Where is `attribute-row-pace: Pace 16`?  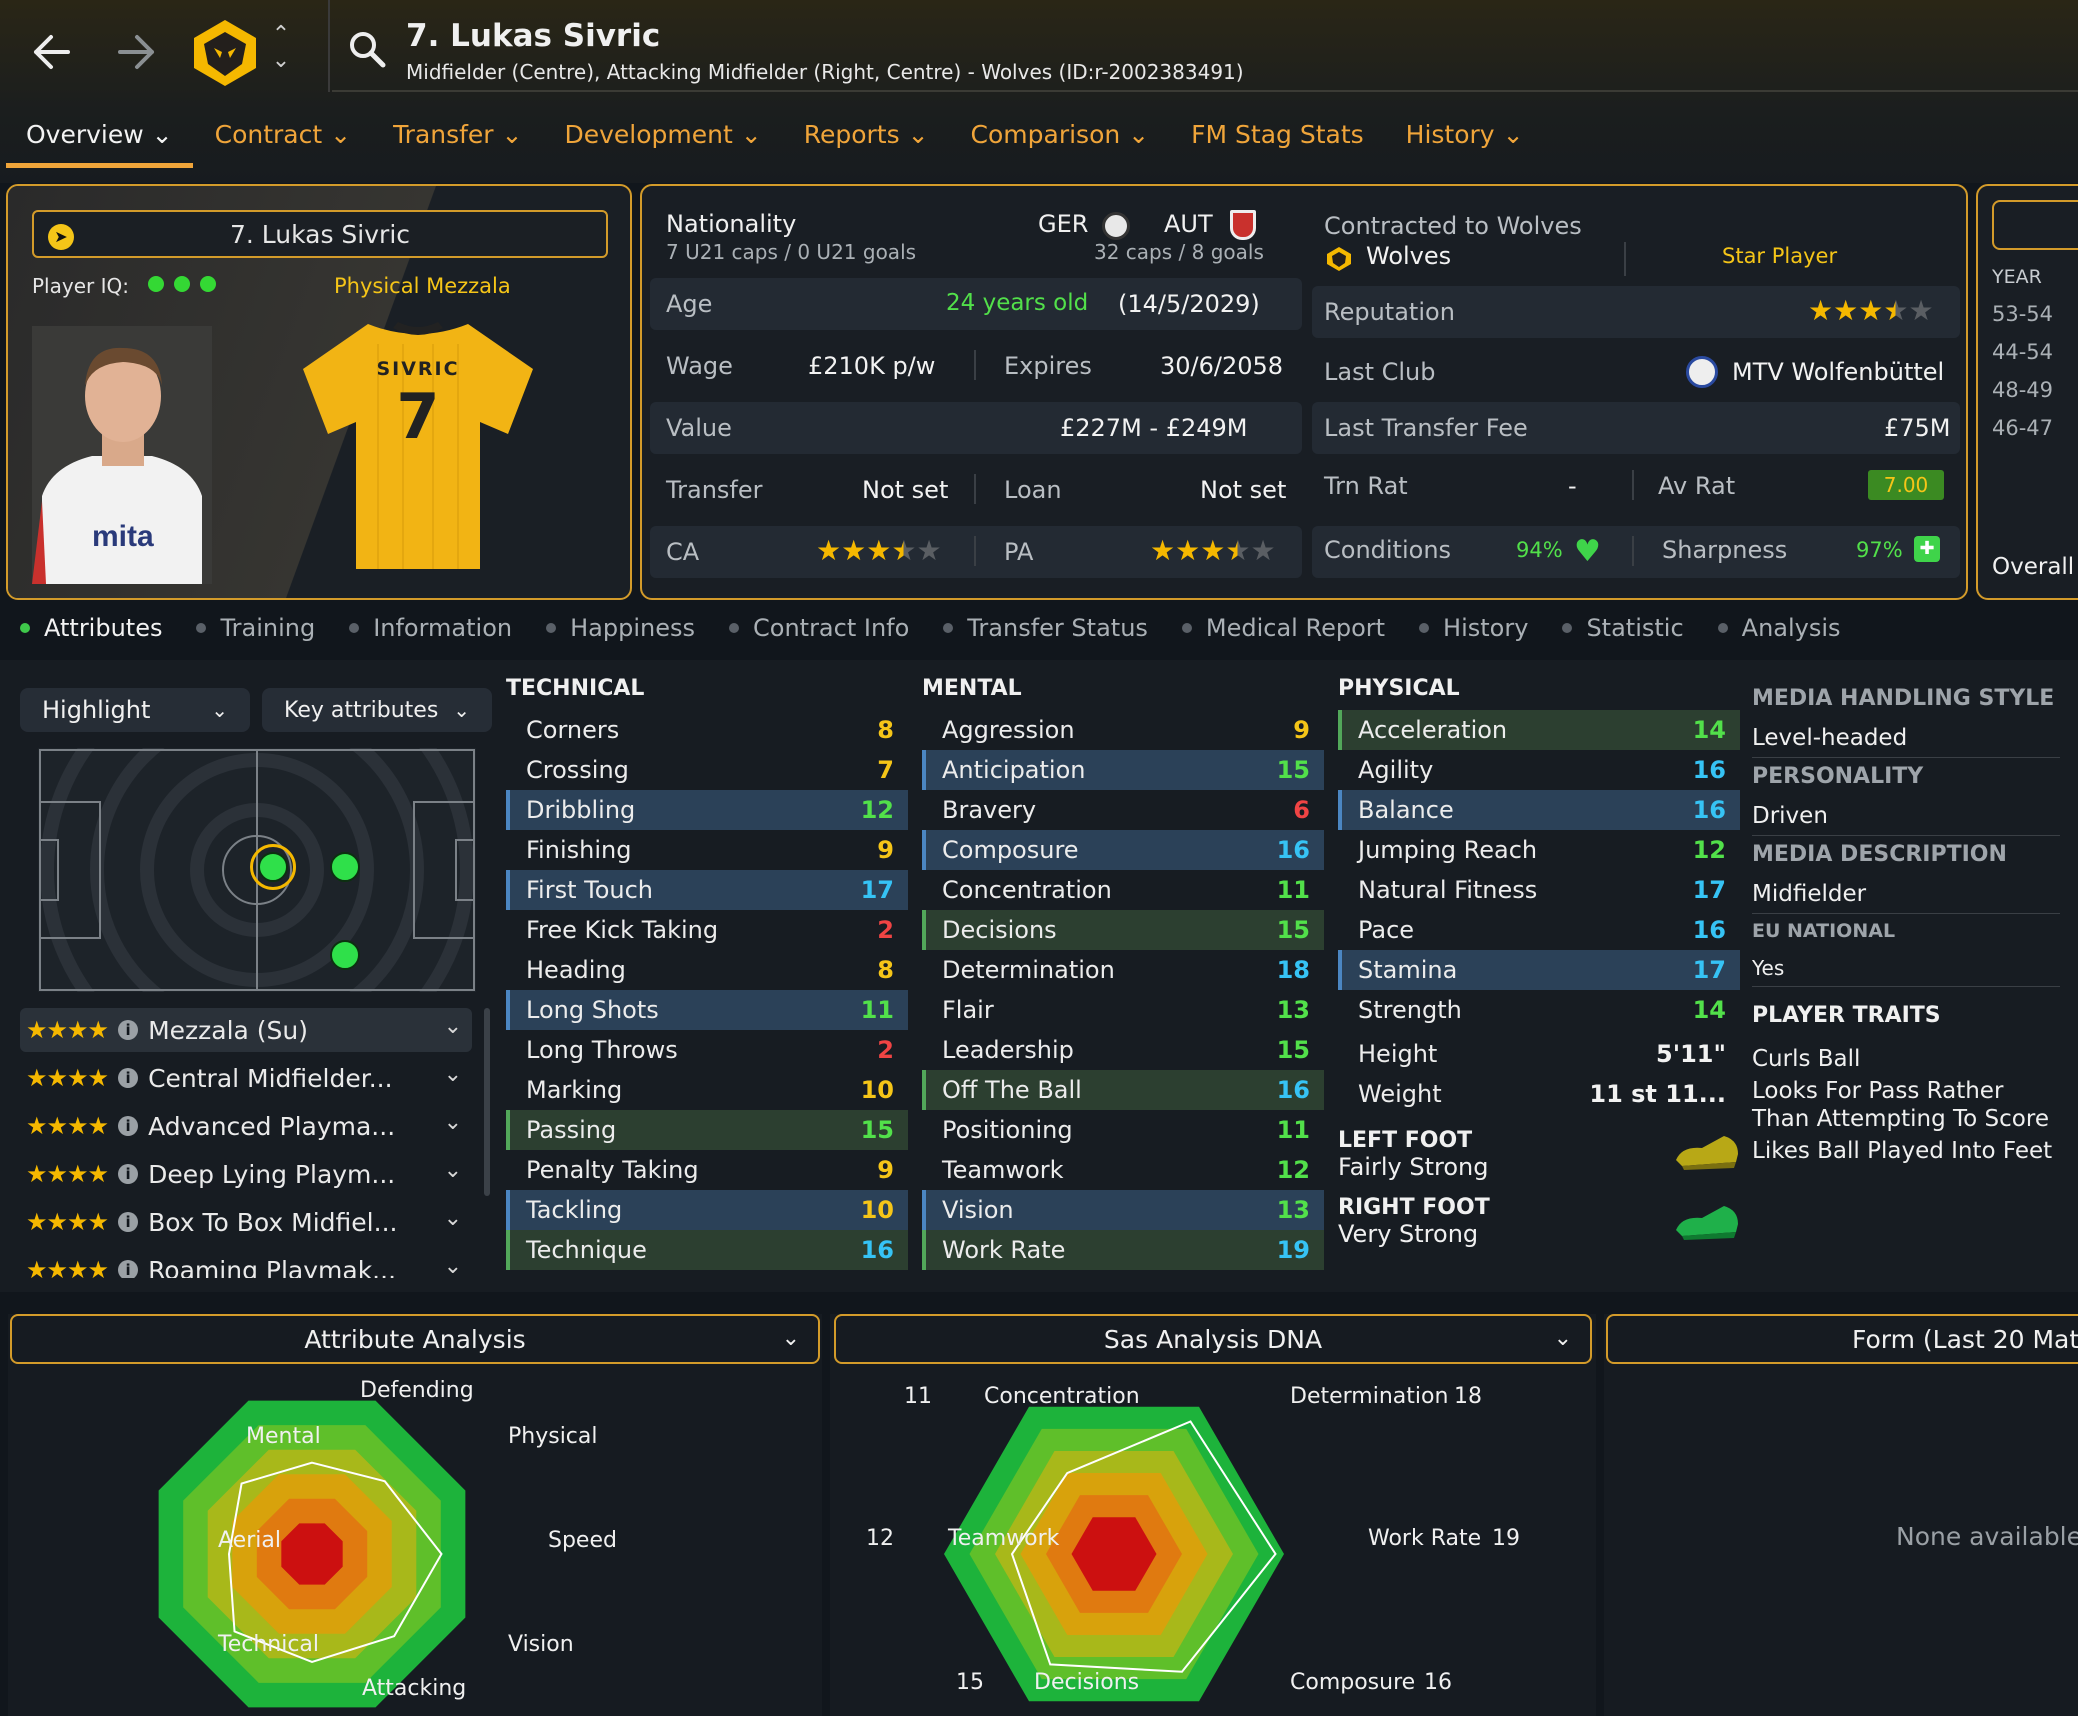
attribute-row-pace: Pace 16 is located at coordinates (1539, 930).